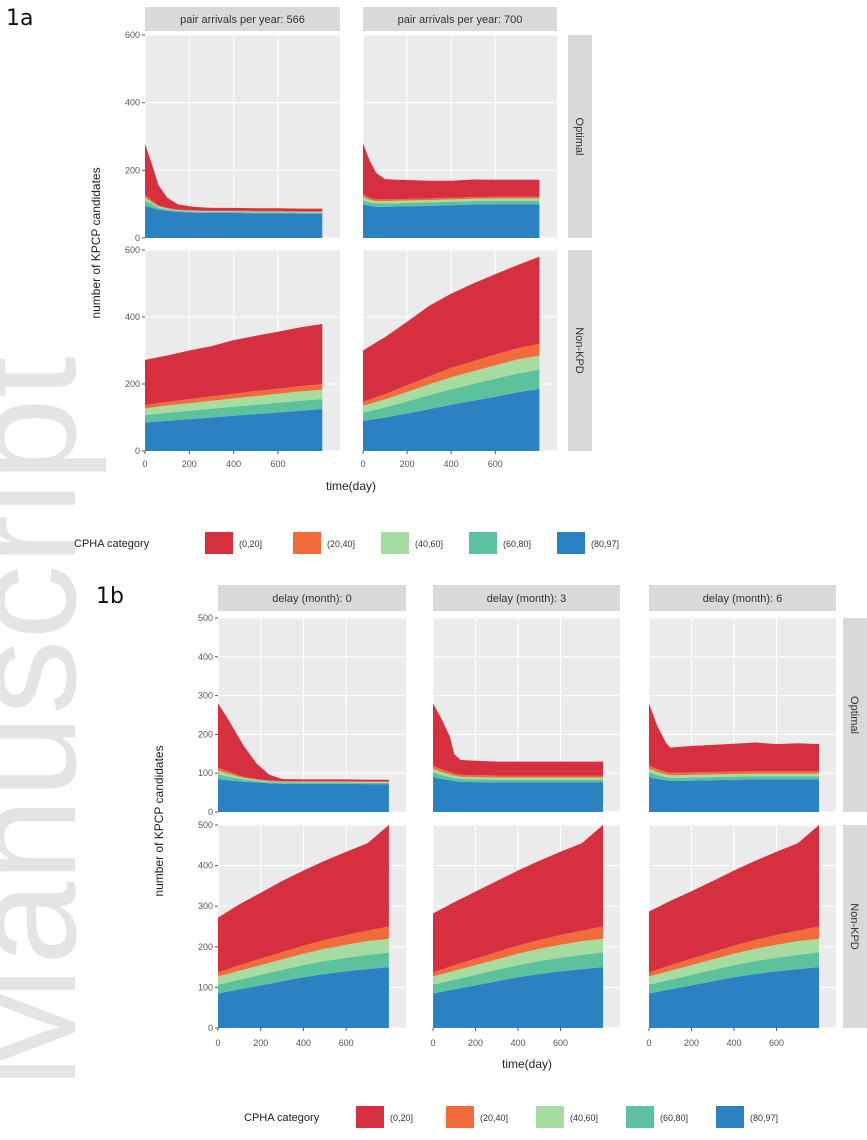 The width and height of the screenshot is (867, 1140). Describe the element at coordinates (132, 250) in the screenshot. I see `y-tick-label: 600` at that location.